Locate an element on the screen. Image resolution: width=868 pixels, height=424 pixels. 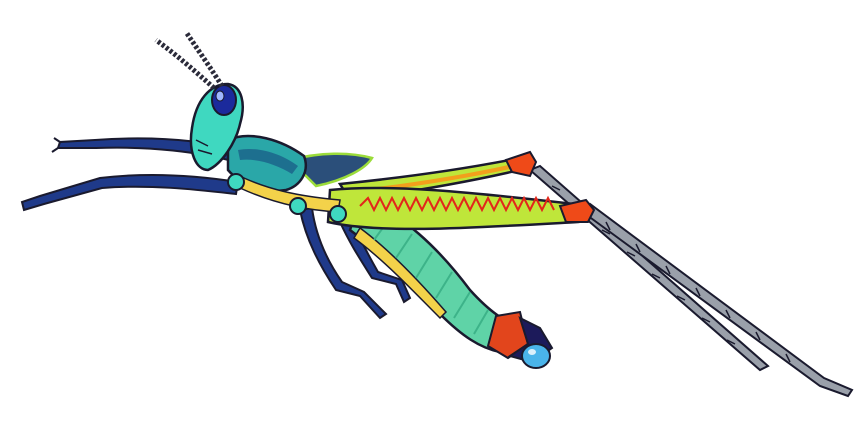
knee-lower is located at coordinates (577, 210).